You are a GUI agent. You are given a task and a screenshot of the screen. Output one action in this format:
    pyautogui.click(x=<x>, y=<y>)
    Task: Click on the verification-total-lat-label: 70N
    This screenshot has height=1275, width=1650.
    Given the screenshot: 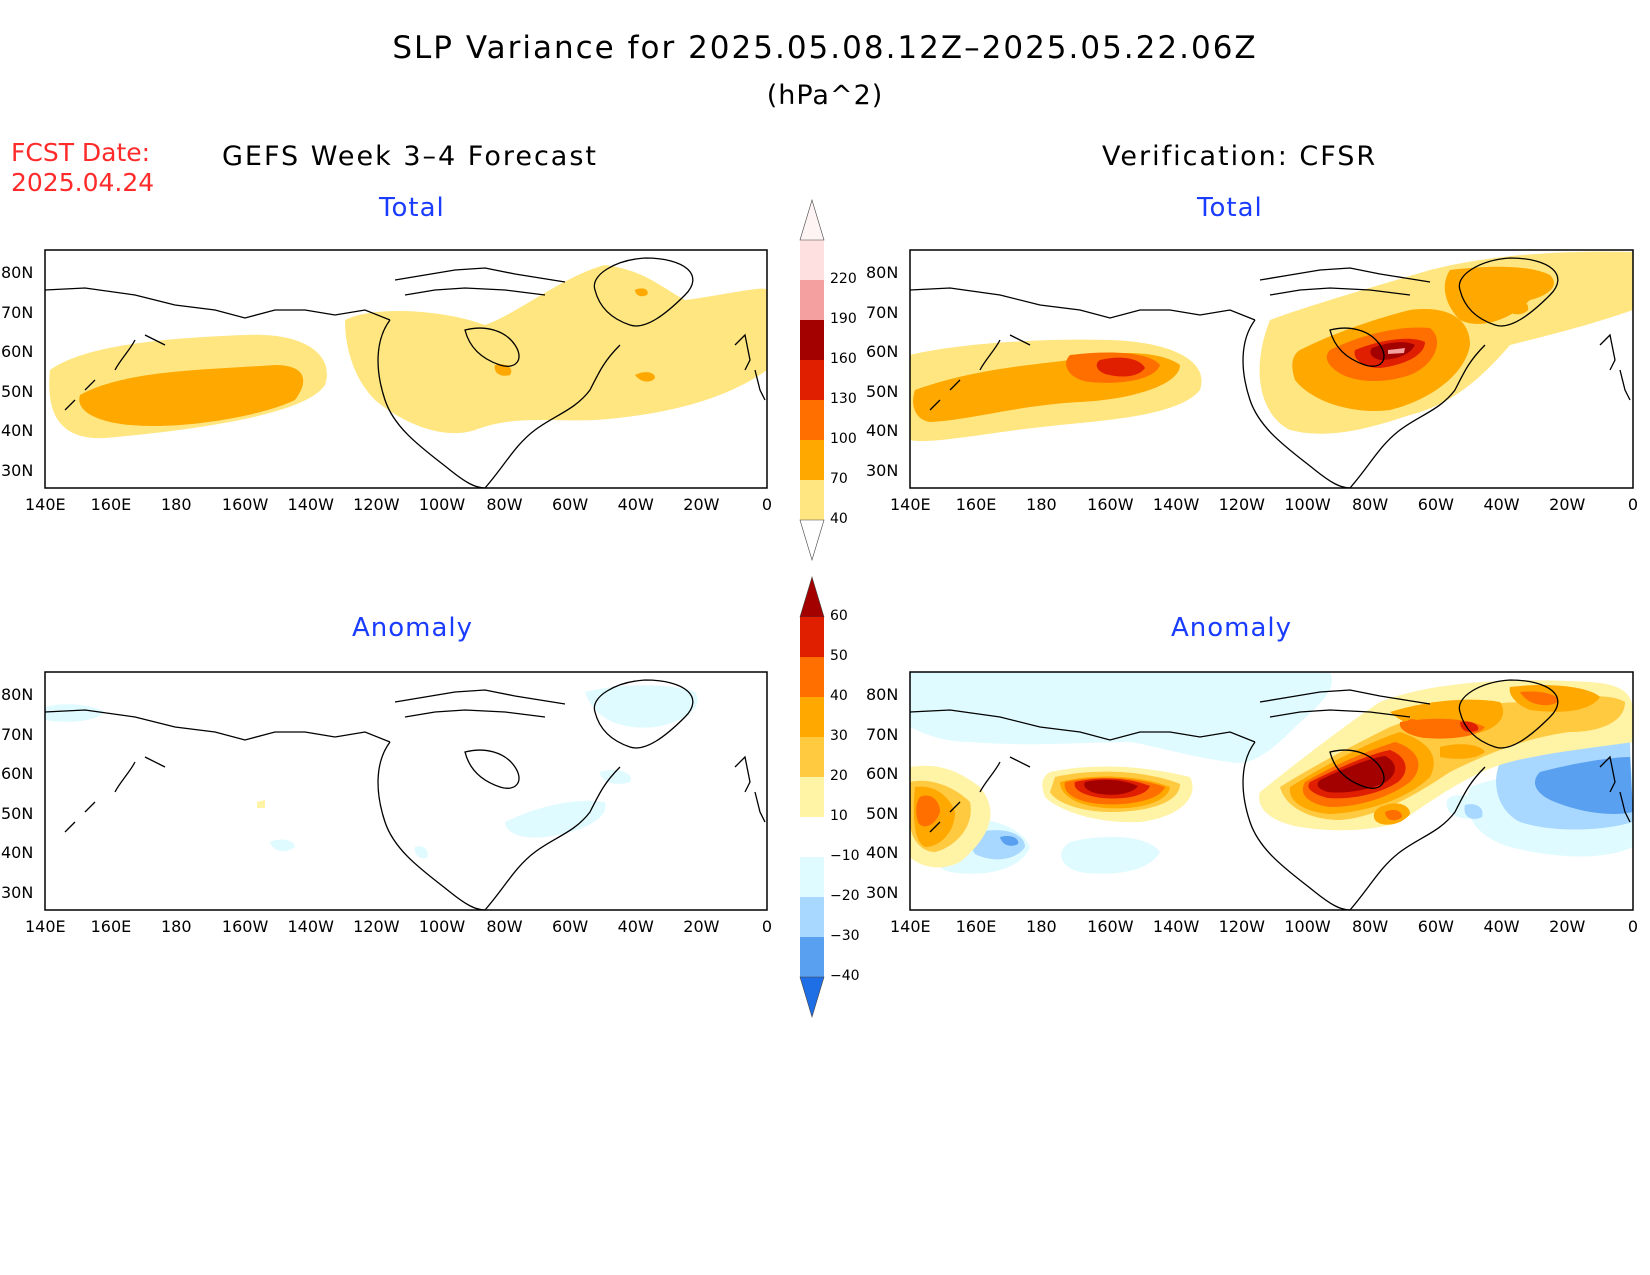 What is the action you would take?
    pyautogui.click(x=882, y=312)
    